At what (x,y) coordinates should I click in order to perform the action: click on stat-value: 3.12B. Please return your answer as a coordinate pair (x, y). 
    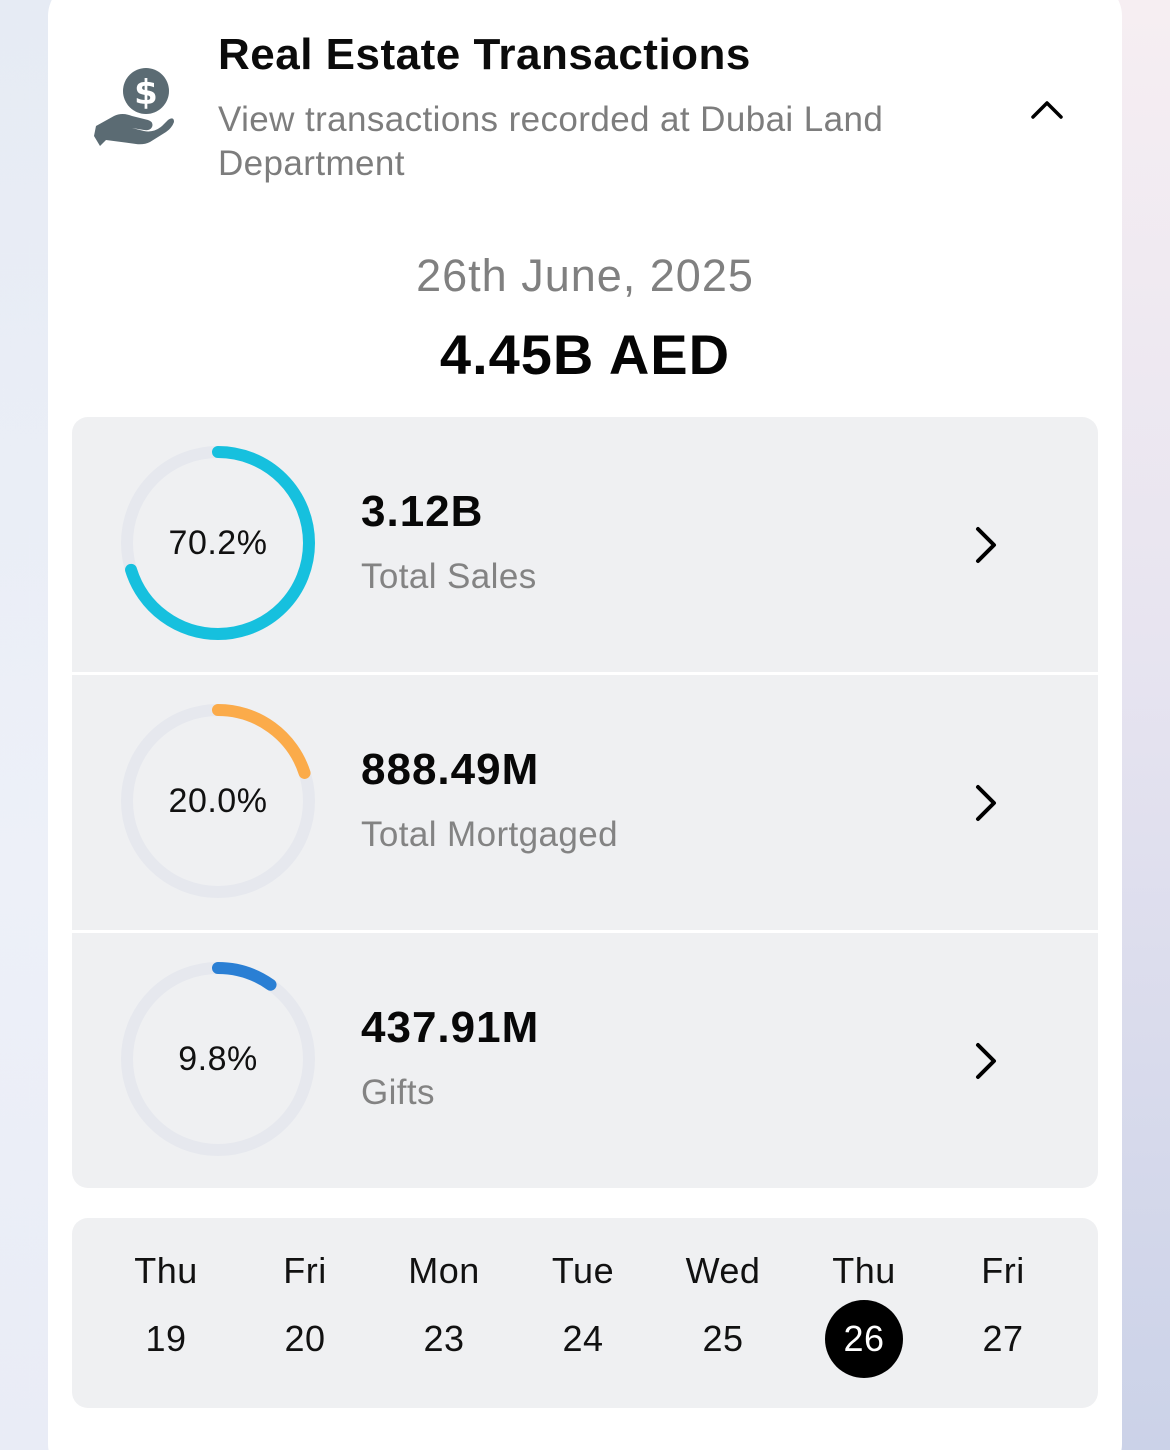
    Looking at the image, I should click on (422, 511).